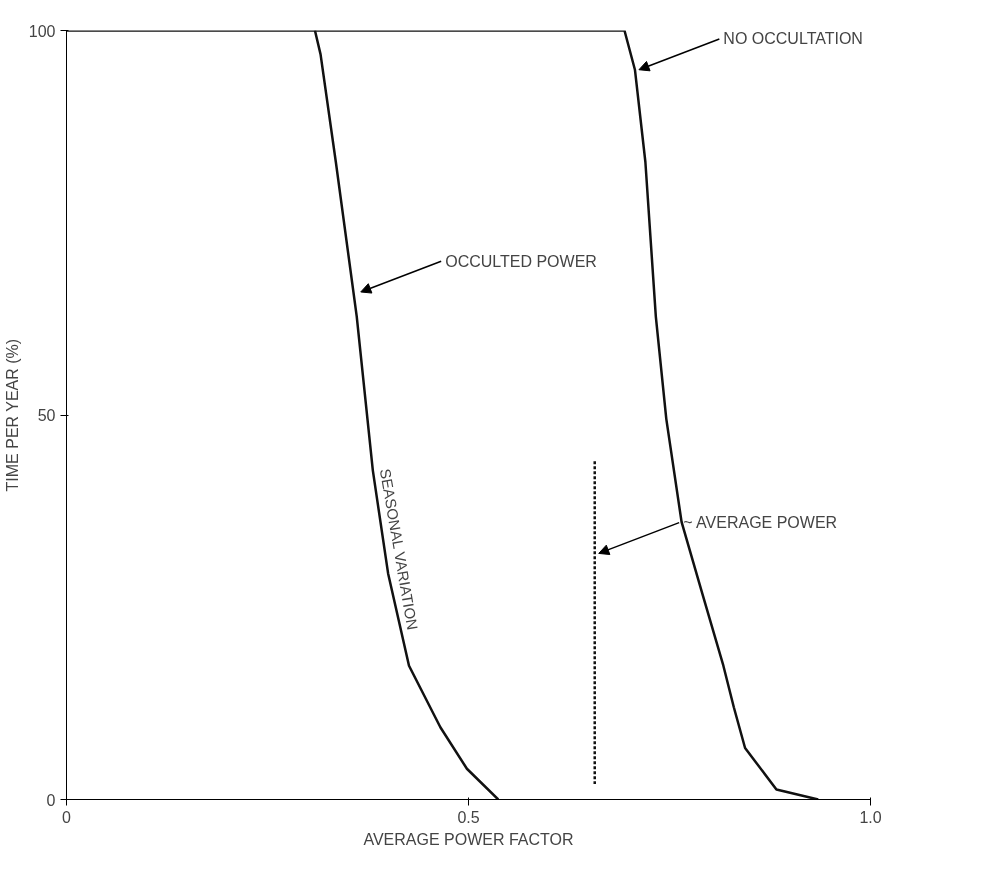  What do you see at coordinates (870, 817) in the screenshot?
I see `x-tick-label: 1.0` at bounding box center [870, 817].